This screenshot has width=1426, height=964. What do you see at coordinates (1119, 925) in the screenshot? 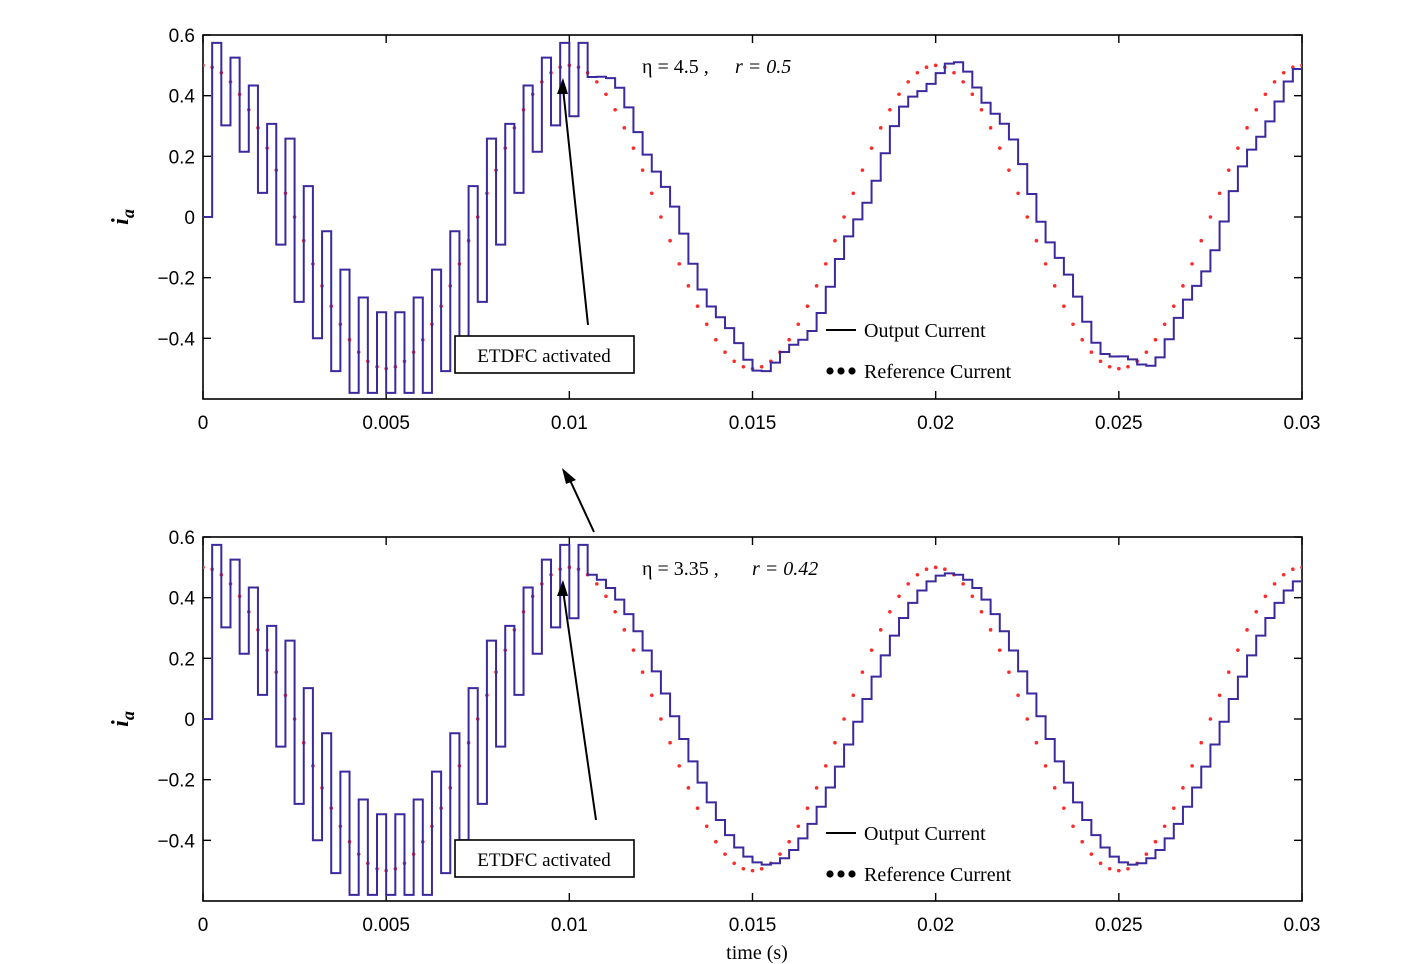
I see `x-tick-label: 0.025` at bounding box center [1119, 925].